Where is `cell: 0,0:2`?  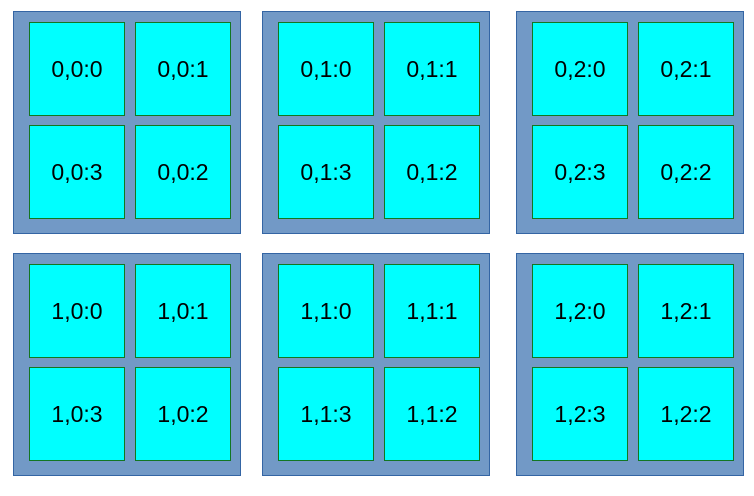 cell: 0,0:2 is located at coordinates (183, 172).